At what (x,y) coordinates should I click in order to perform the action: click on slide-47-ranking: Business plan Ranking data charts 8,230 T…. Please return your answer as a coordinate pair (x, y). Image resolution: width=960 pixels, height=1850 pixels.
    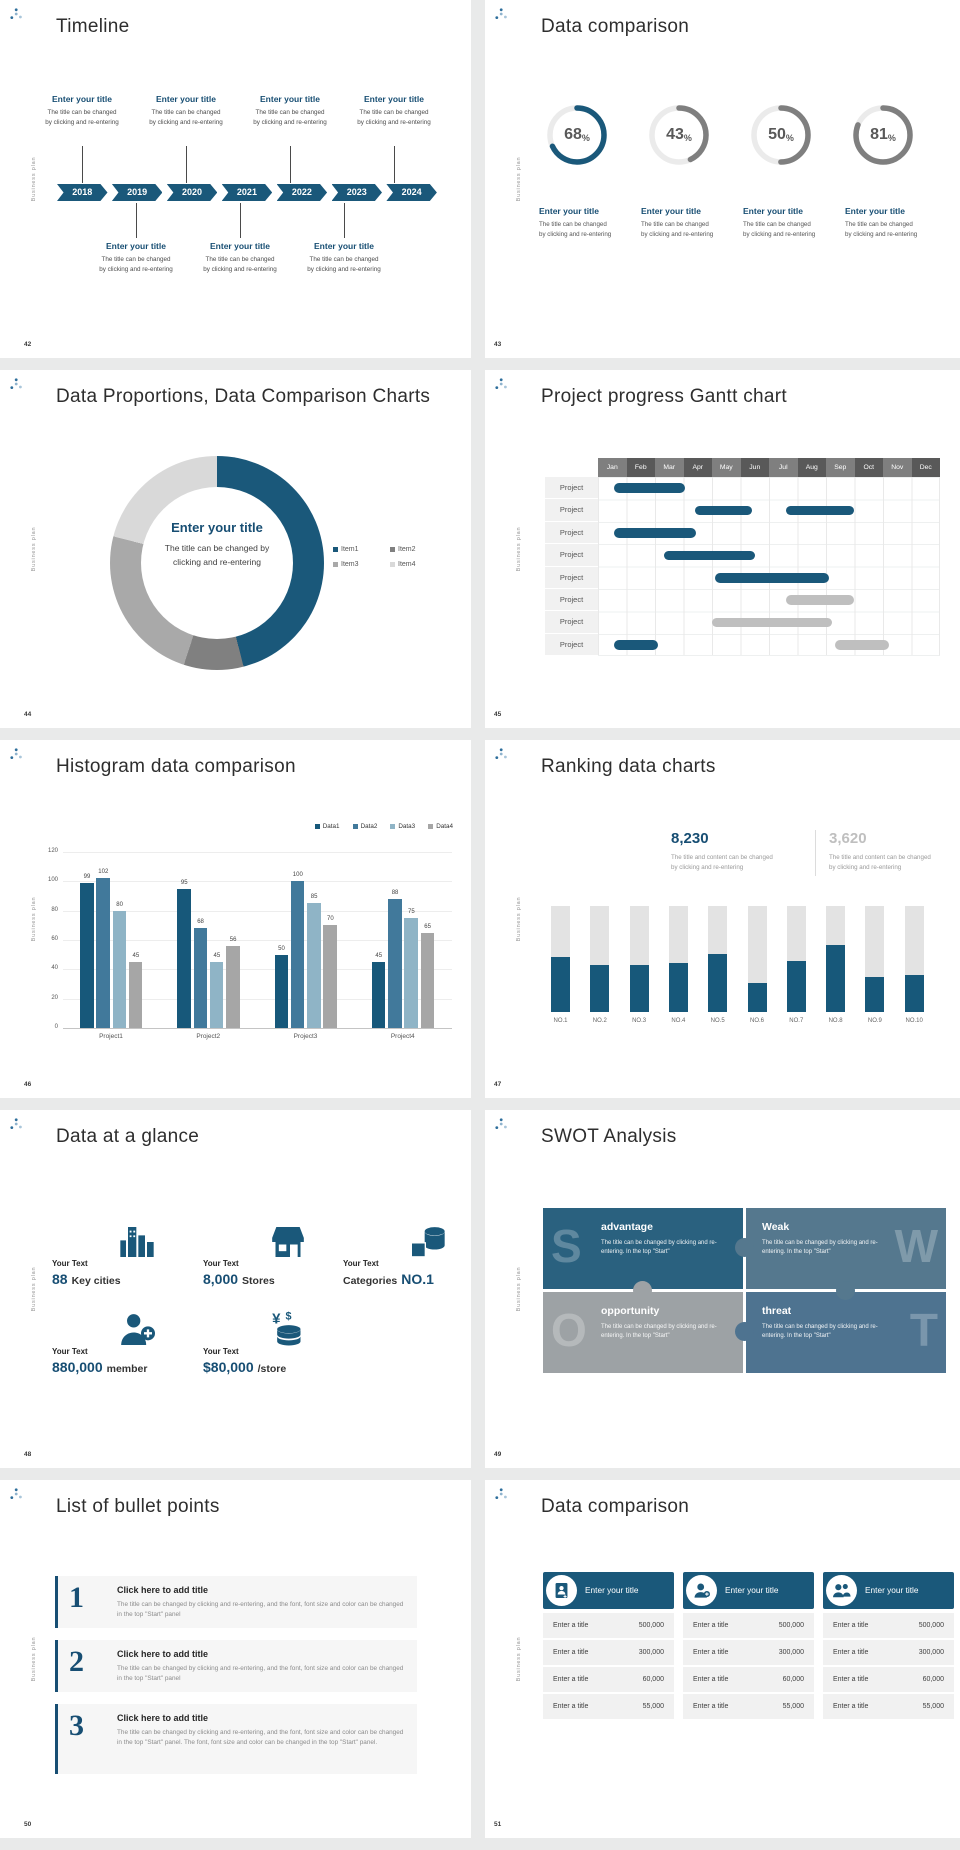
    Looking at the image, I should click on (722, 919).